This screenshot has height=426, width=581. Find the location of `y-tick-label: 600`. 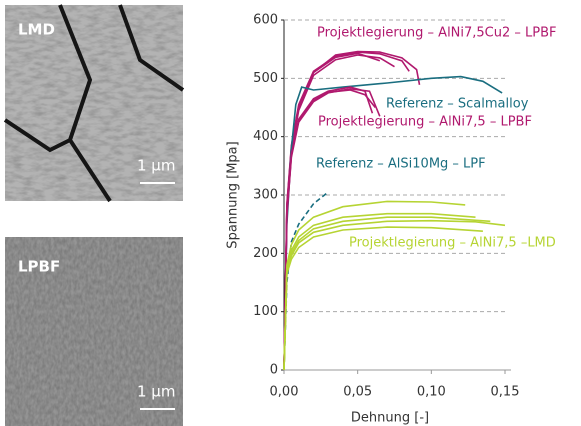

y-tick-label: 600 is located at coordinates (265, 20).